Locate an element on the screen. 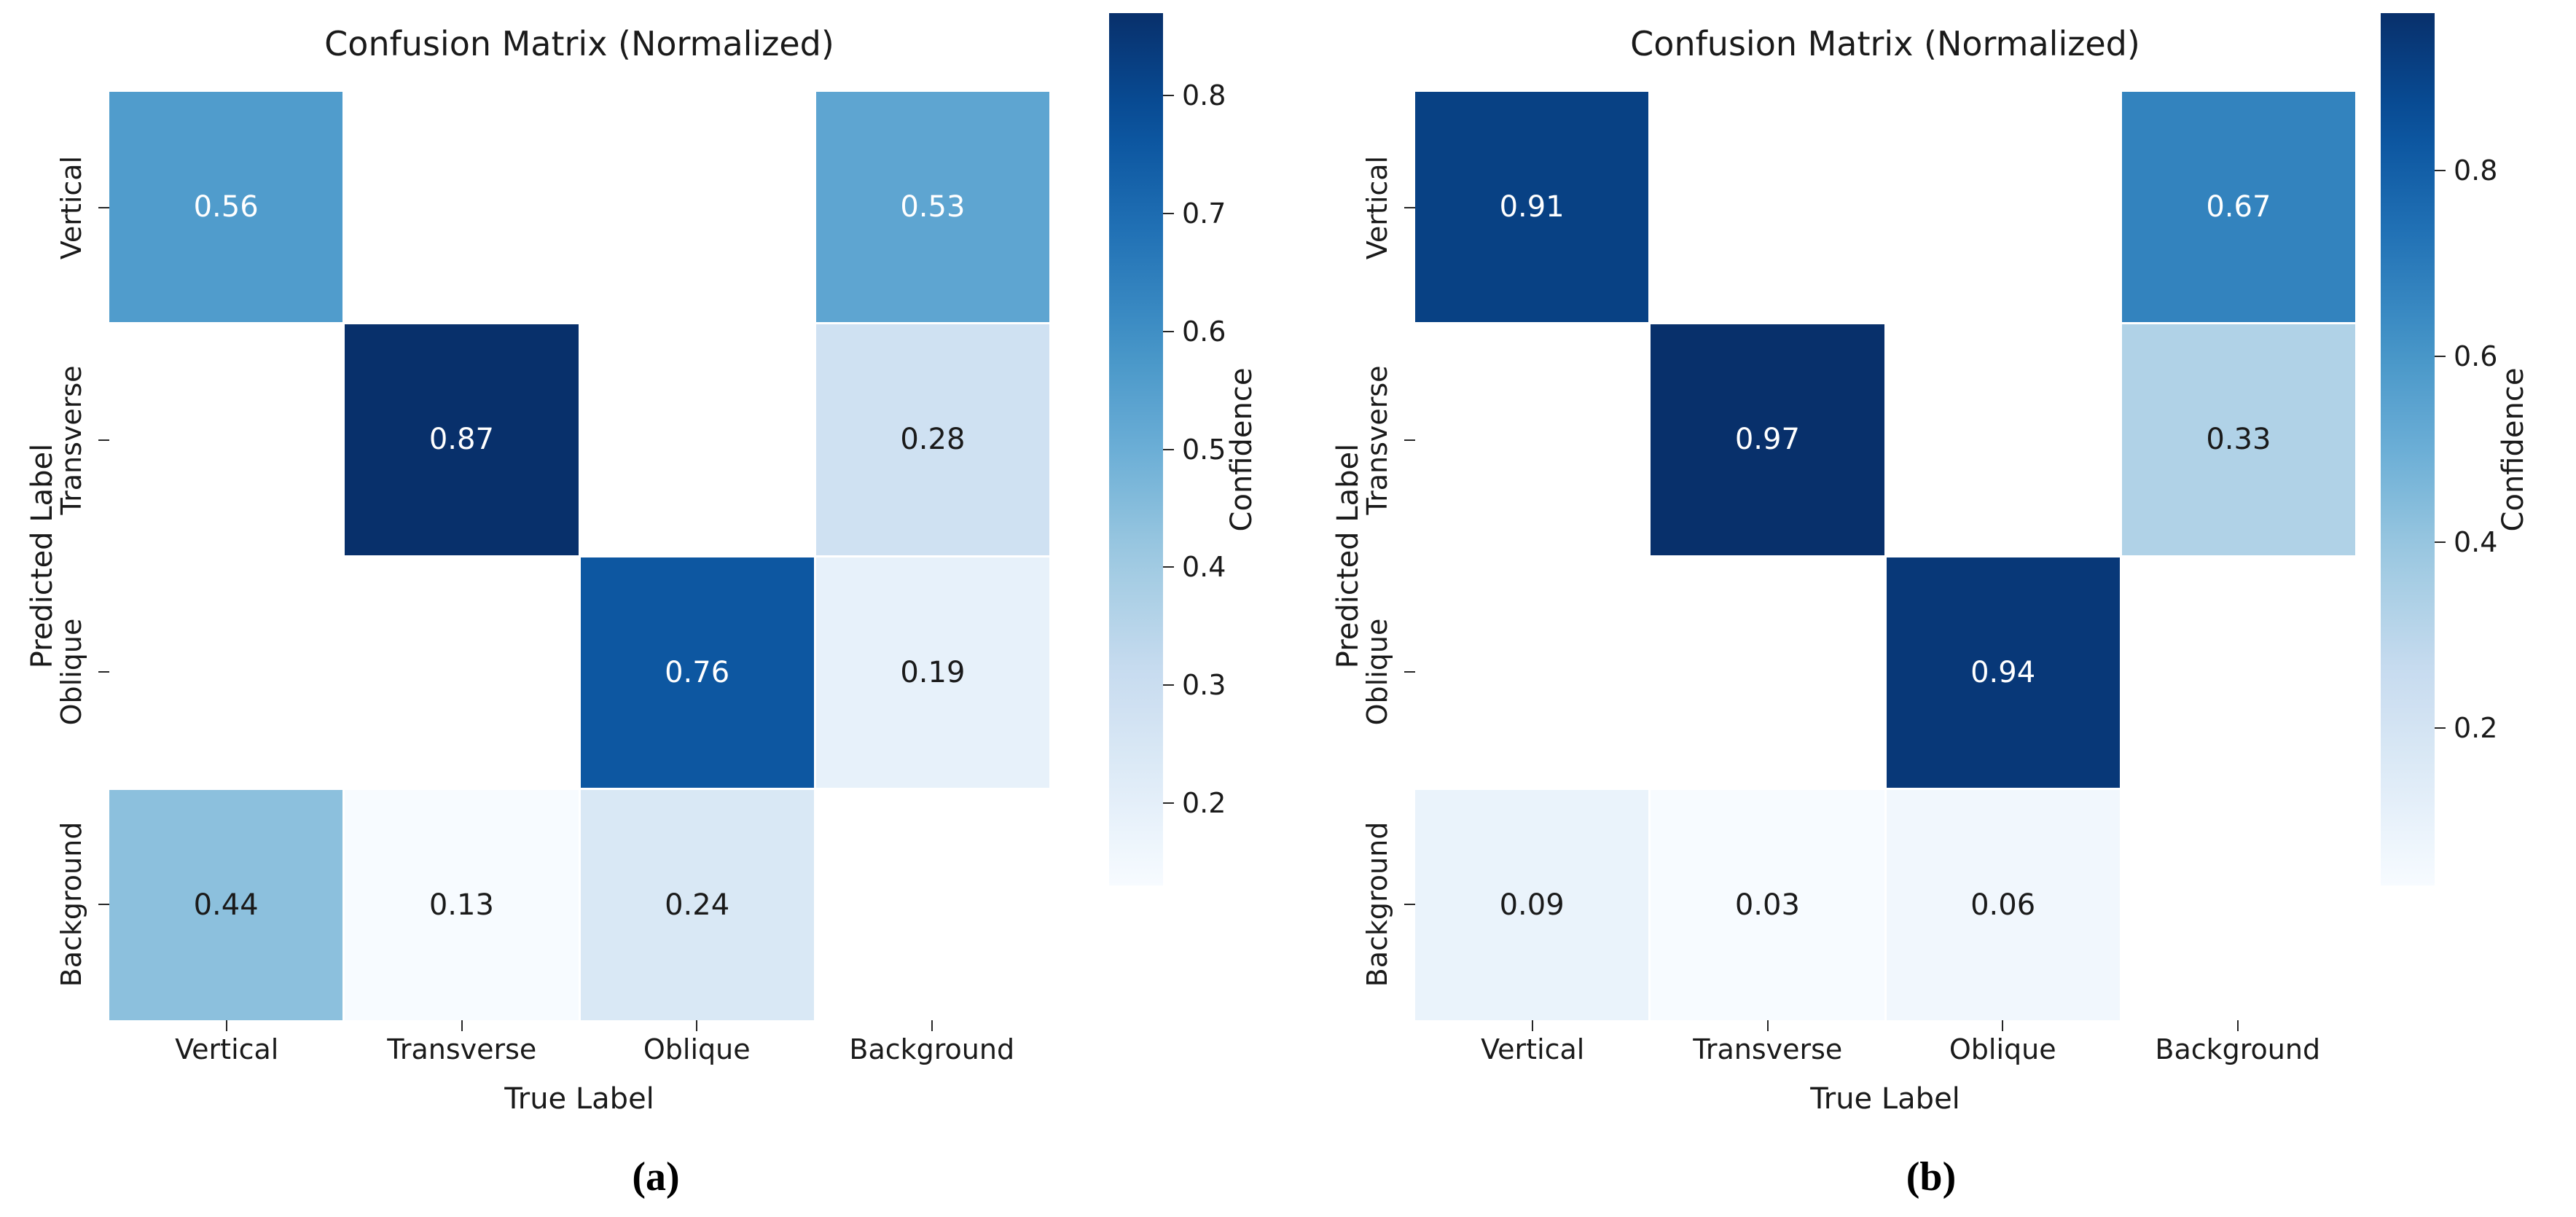 This screenshot has height=1217, width=2576. heatmap-cell: 0.87 is located at coordinates (462, 439).